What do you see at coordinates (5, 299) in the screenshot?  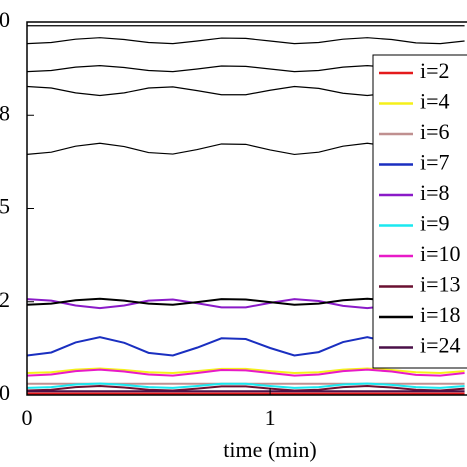 I see `y-tick-label: 0.2` at bounding box center [5, 299].